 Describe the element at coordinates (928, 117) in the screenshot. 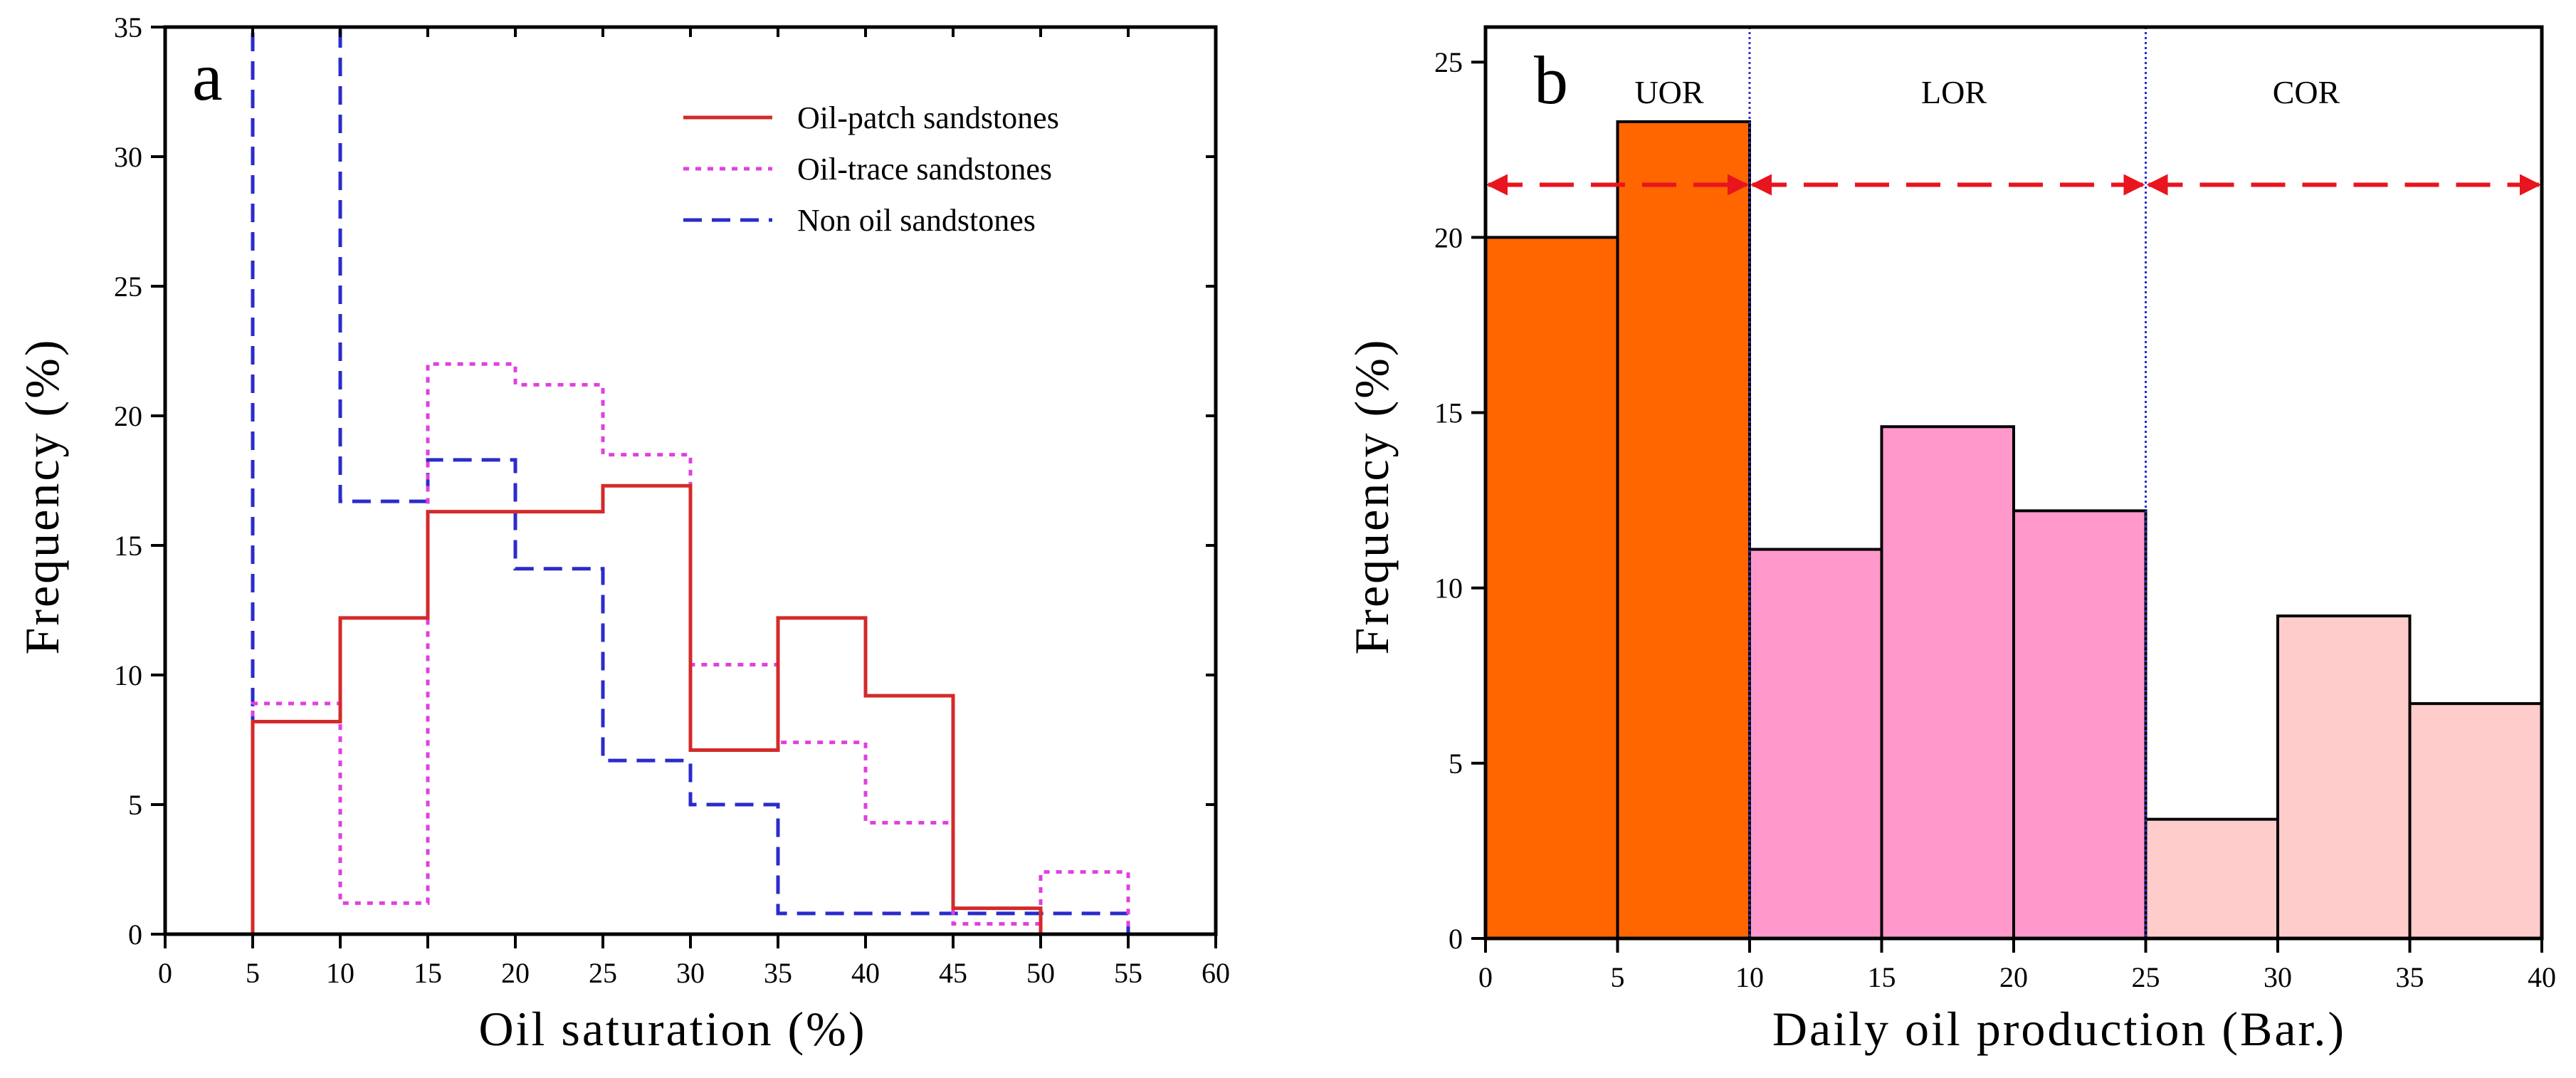

I see `legend-label-oil-patch: Oil-patch sandstones` at that location.